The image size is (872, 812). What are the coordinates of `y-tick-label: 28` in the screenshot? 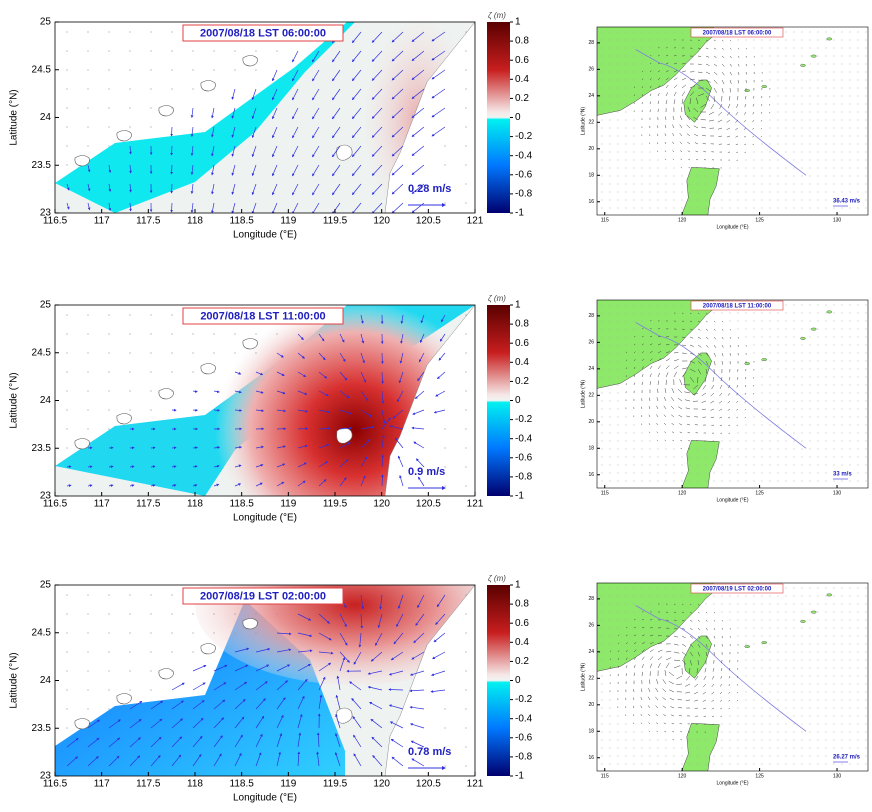 It's located at (591, 43).